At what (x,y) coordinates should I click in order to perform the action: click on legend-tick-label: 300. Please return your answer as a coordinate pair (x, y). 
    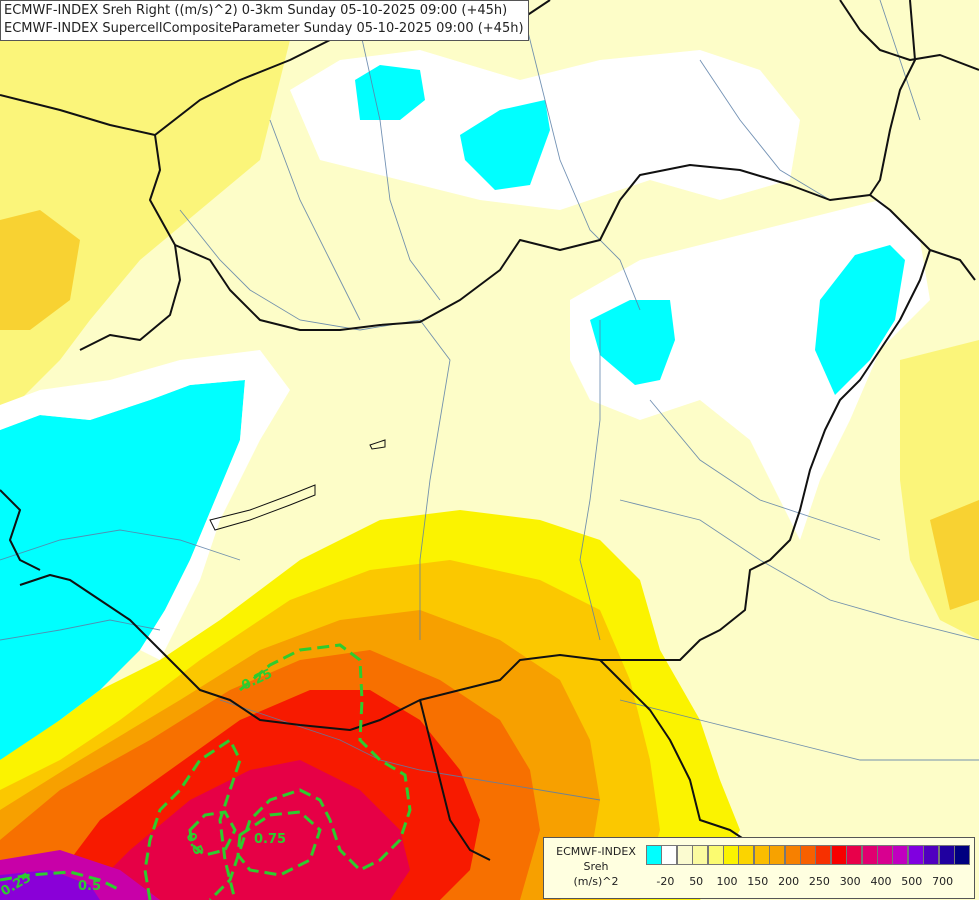
    Looking at the image, I should click on (850, 881).